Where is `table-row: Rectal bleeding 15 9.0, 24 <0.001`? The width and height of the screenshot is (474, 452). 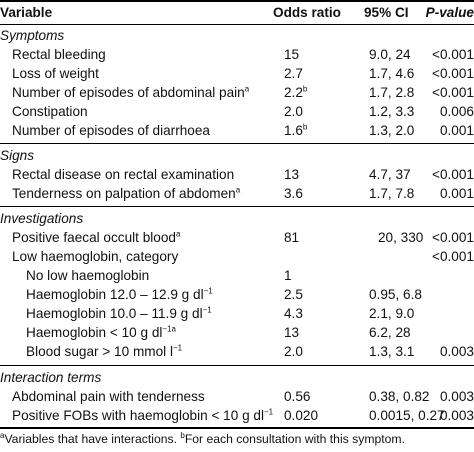
table-row: Rectal bleeding 15 9.0, 24 <0.001 is located at coordinates (237, 54).